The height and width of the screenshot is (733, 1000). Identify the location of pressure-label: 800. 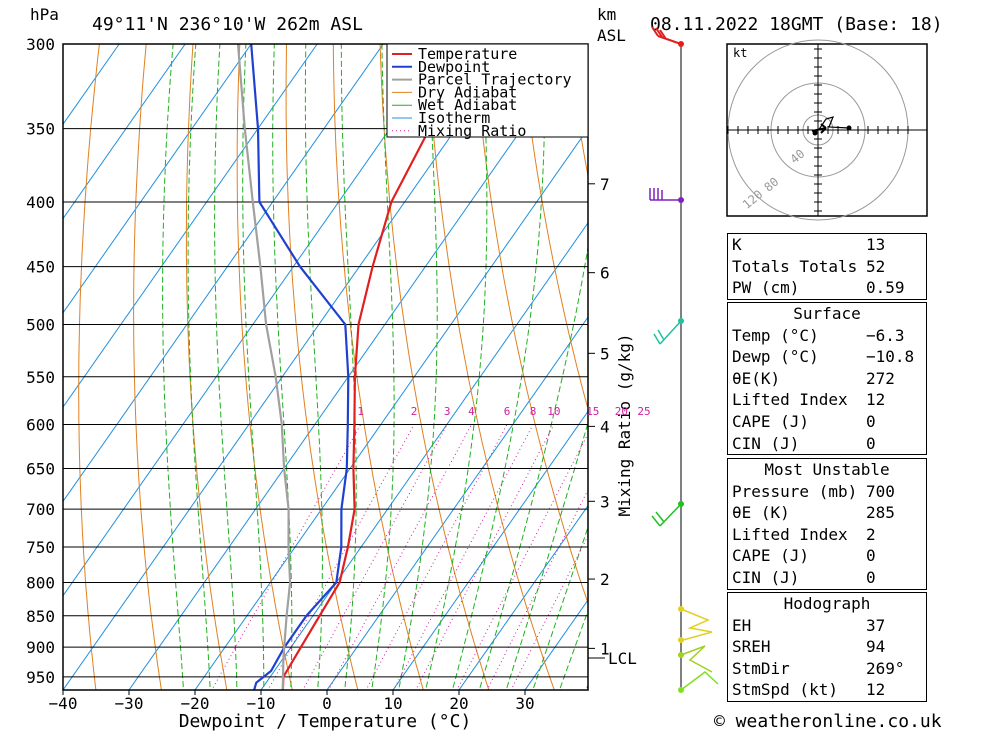
(40, 582).